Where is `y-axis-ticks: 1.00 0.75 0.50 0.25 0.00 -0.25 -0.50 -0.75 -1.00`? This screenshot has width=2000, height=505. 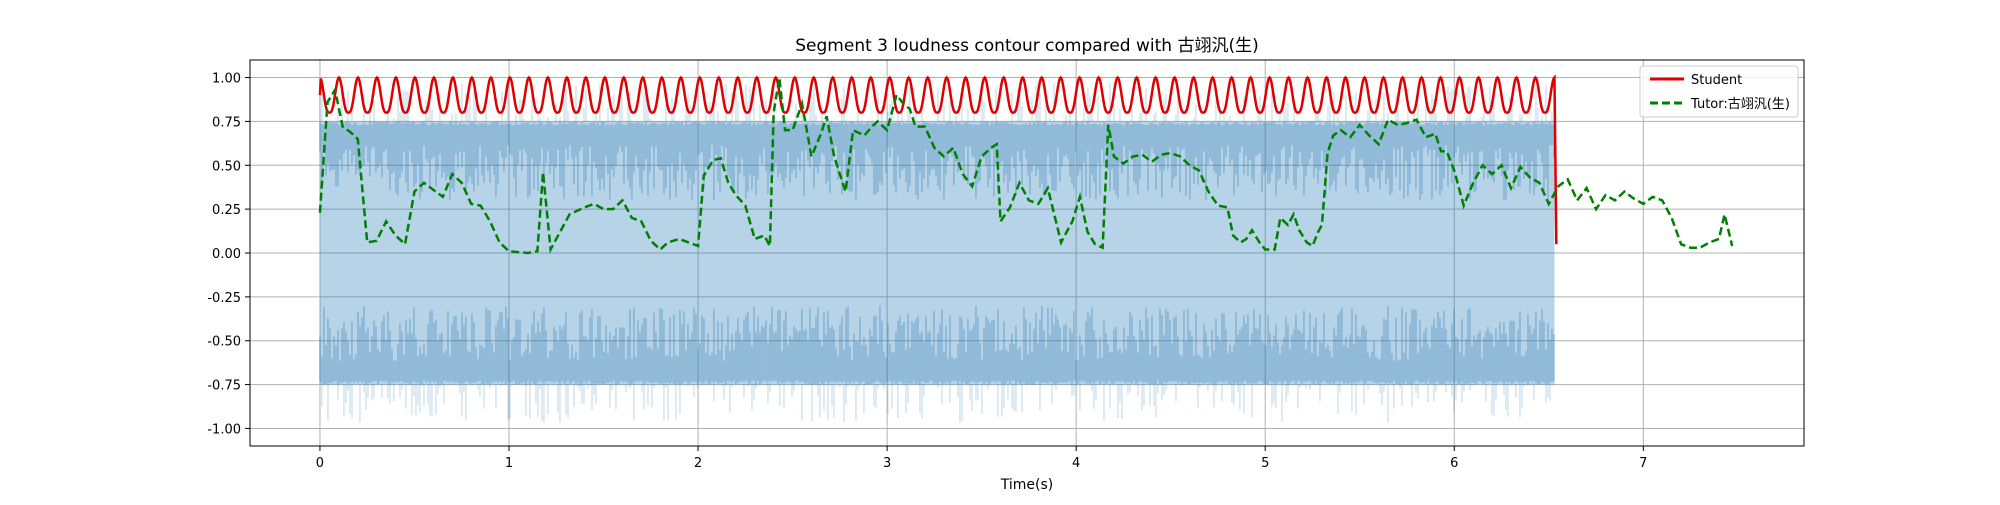
y-axis-ticks: 1.00 0.75 0.50 0.25 0.00 -0.25 -0.50 -0.75 -1.00 is located at coordinates (228, 254).